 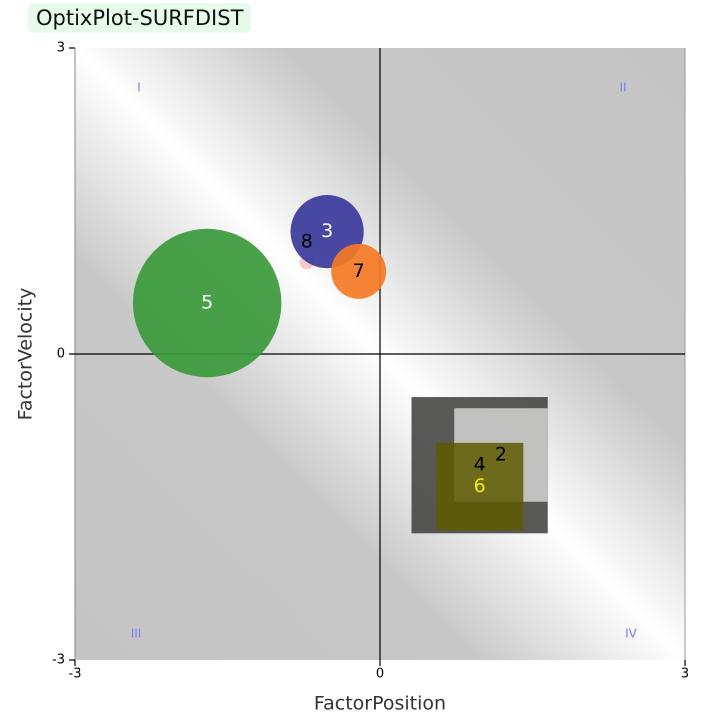 I want to click on quadrant-label: IV, so click(x=631, y=634).